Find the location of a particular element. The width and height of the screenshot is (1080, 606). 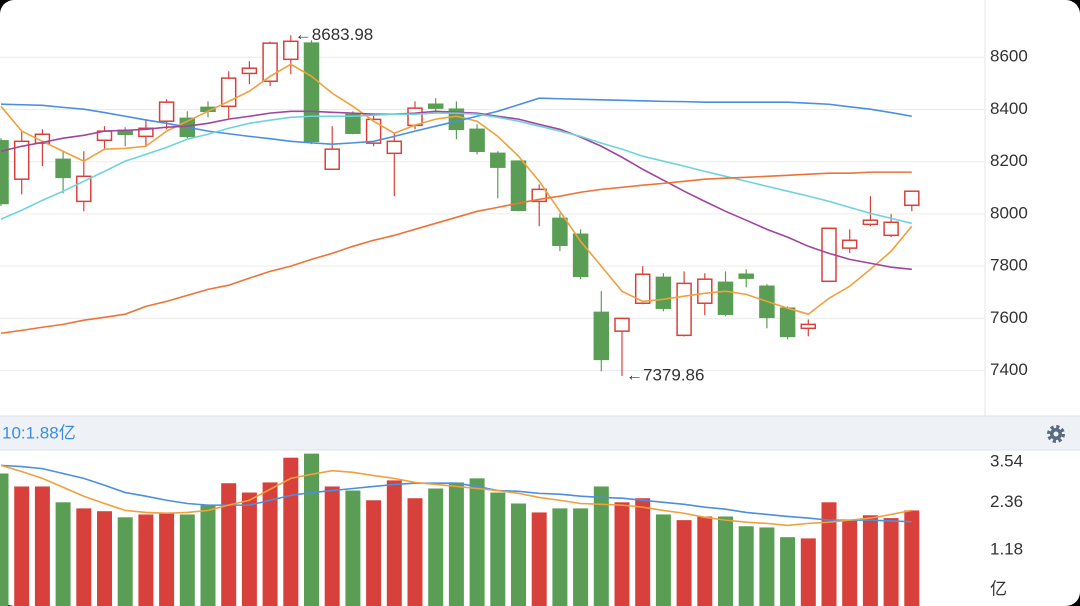

y-tick-label: 7600 is located at coordinates (1009, 317).